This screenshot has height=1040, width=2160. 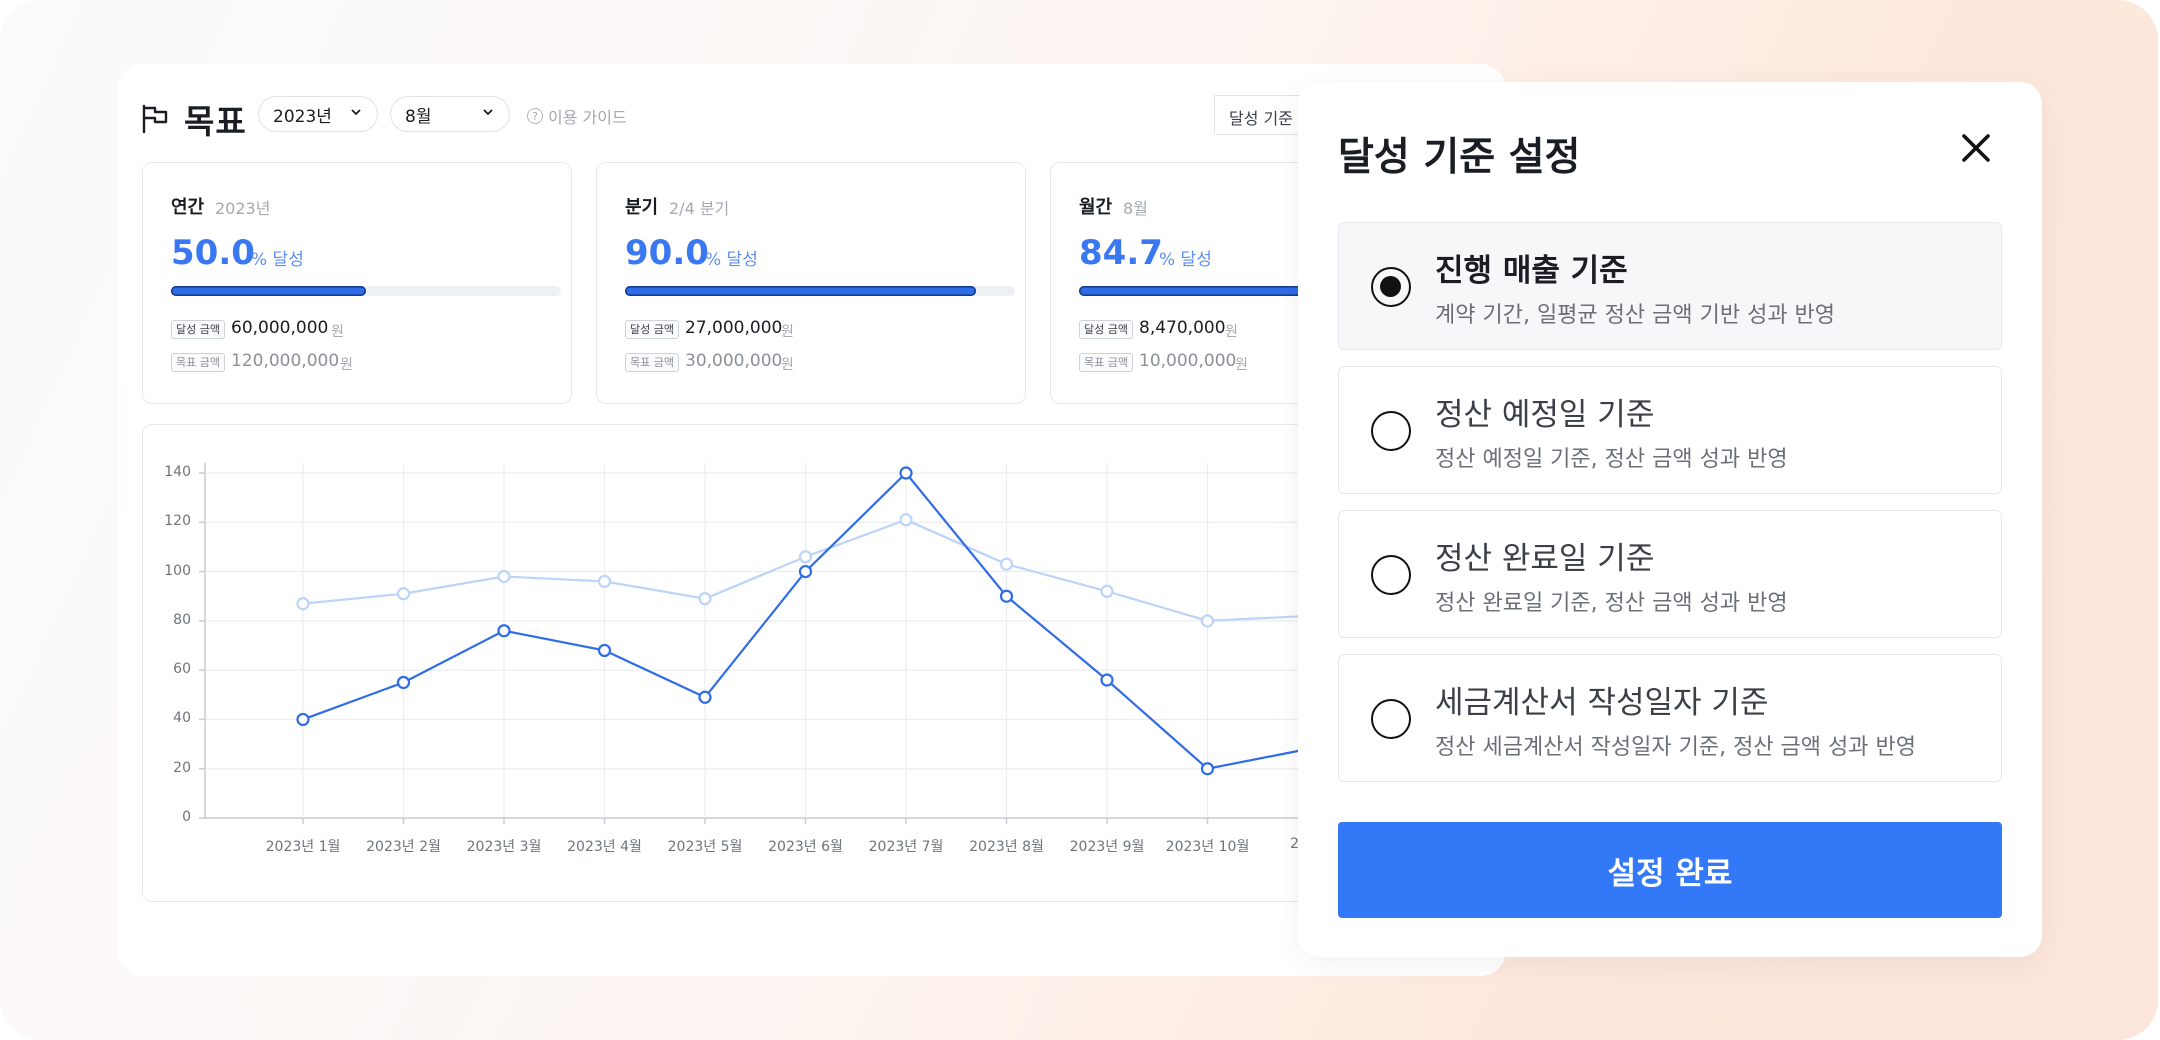 I want to click on card-percent: 90.0, so click(x=667, y=253).